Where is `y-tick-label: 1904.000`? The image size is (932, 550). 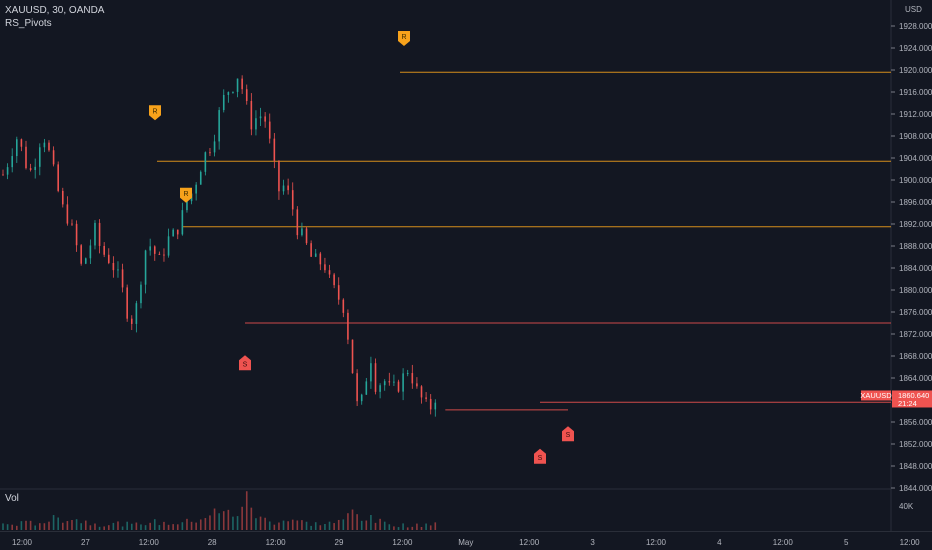 y-tick-label: 1904.000 is located at coordinates (915, 158).